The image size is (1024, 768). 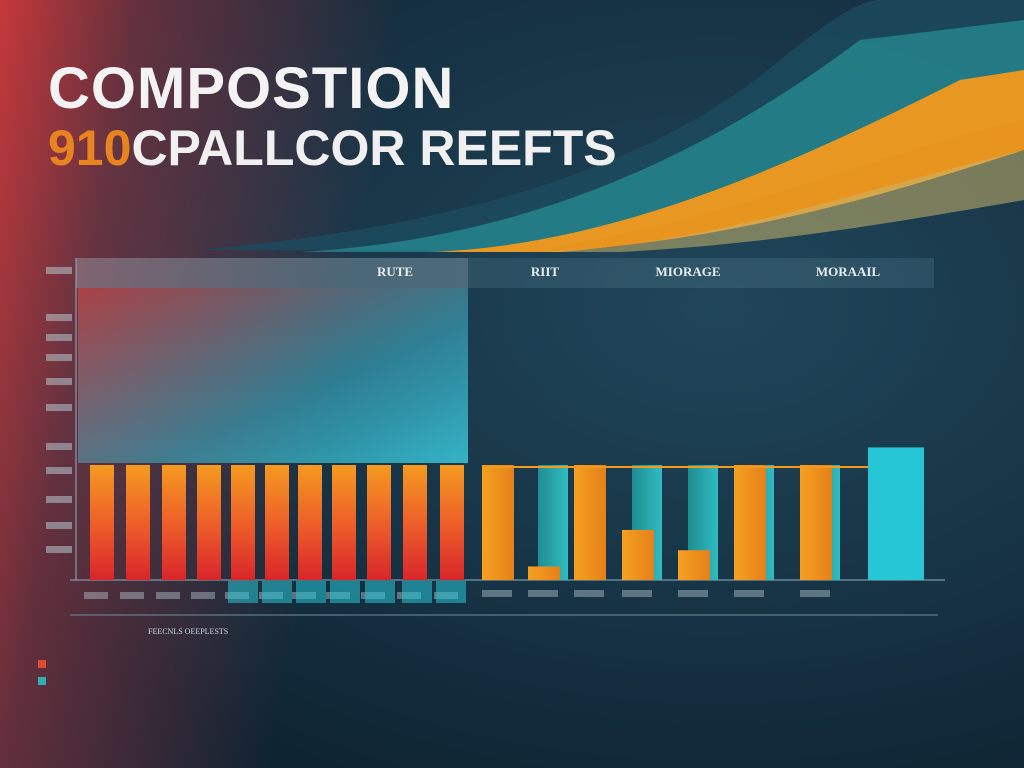 I want to click on legend, so click(x=368, y=673).